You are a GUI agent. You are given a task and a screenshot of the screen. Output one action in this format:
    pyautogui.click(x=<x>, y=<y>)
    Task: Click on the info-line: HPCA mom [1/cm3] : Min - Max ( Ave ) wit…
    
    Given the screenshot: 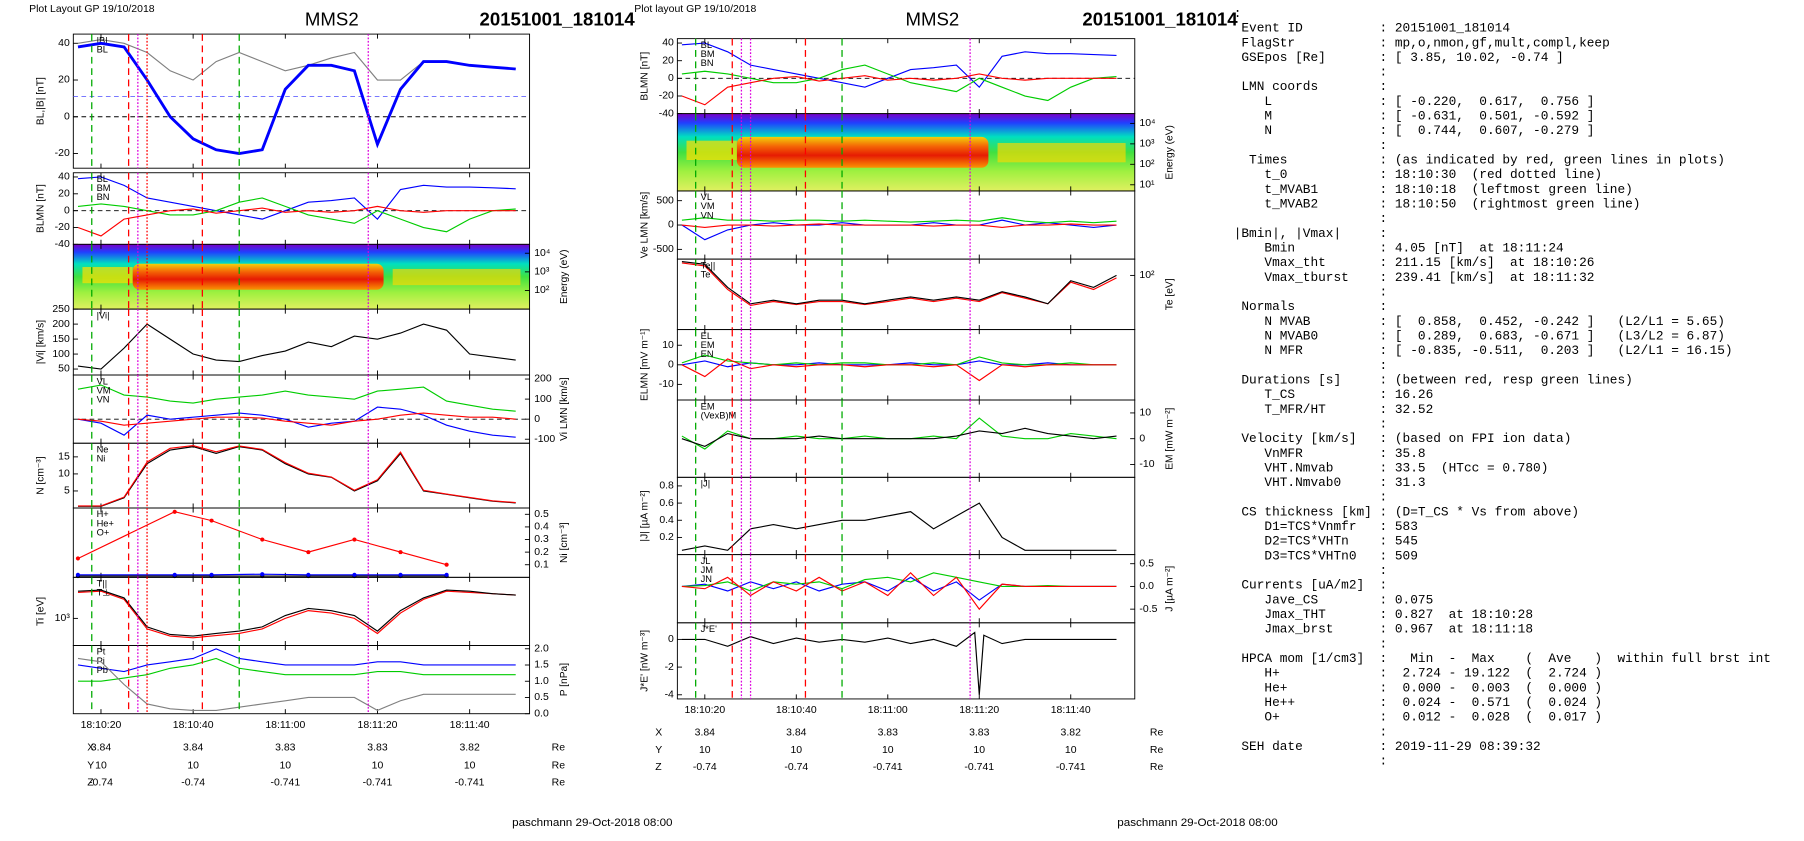 What is the action you would take?
    pyautogui.click(x=1502, y=658)
    